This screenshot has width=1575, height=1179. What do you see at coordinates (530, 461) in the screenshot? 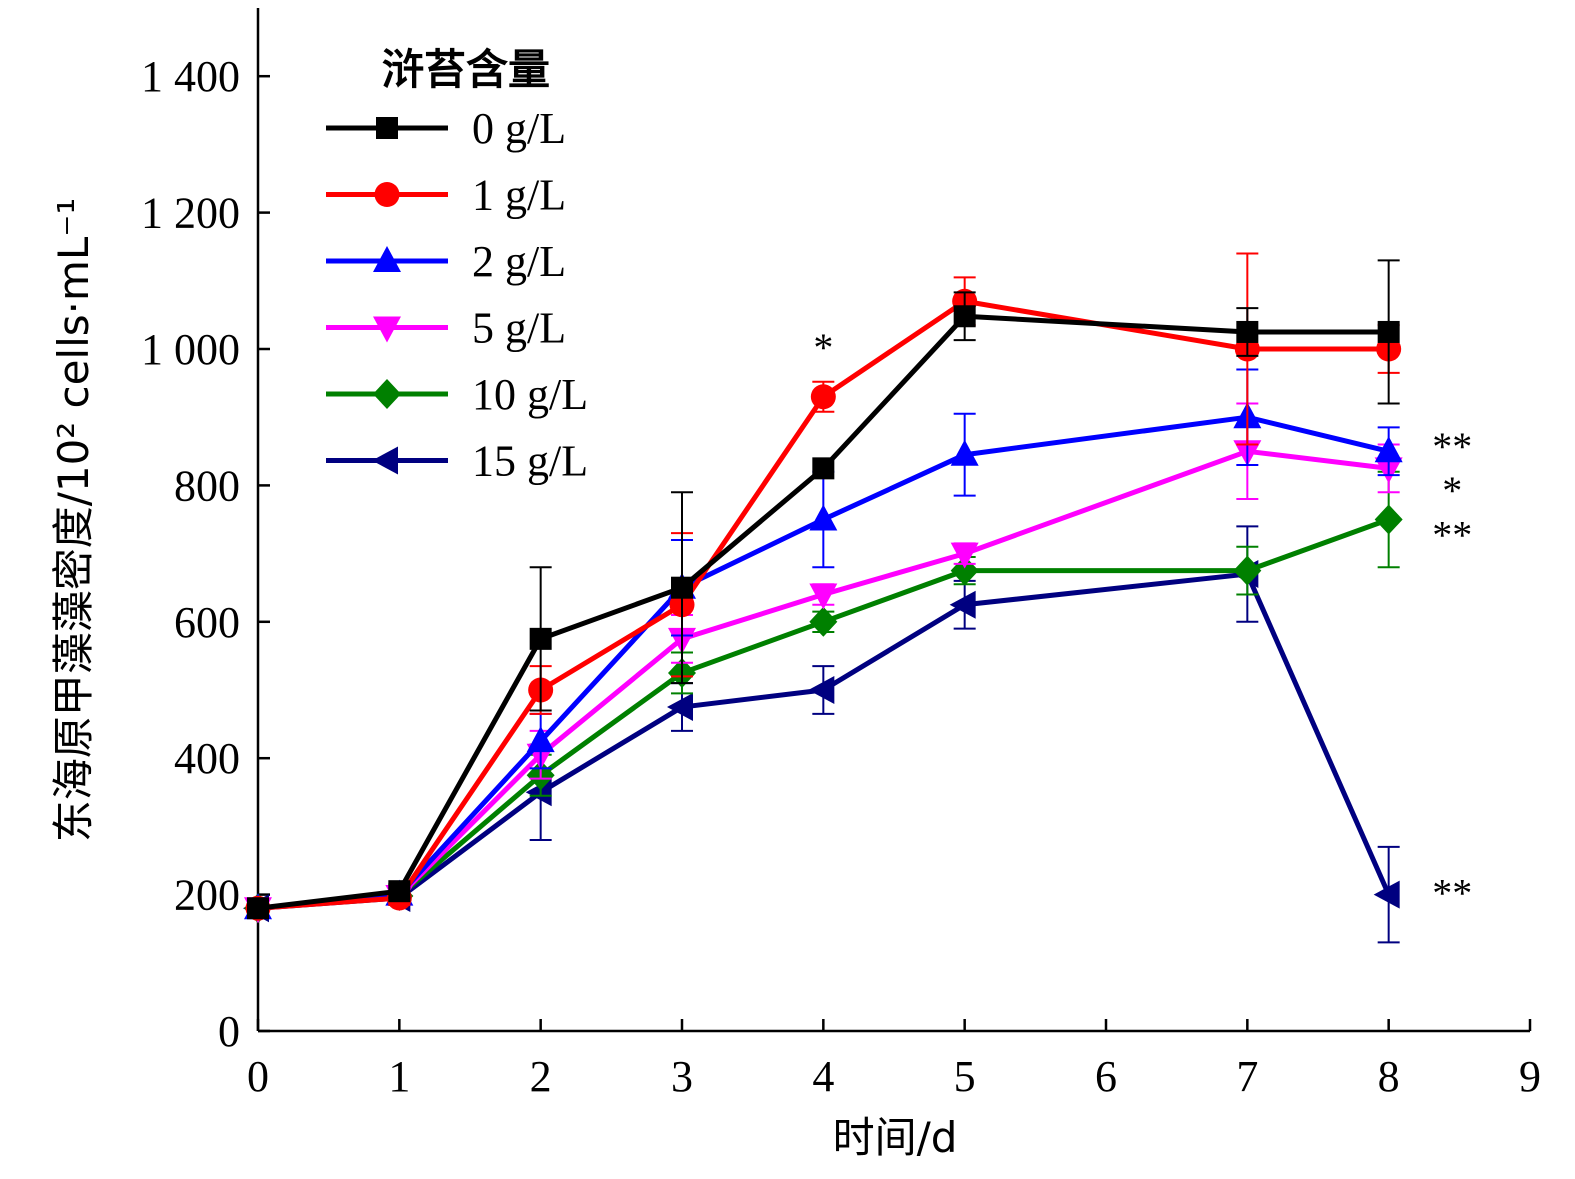
I see `legend-label: 15 g/L` at bounding box center [530, 461].